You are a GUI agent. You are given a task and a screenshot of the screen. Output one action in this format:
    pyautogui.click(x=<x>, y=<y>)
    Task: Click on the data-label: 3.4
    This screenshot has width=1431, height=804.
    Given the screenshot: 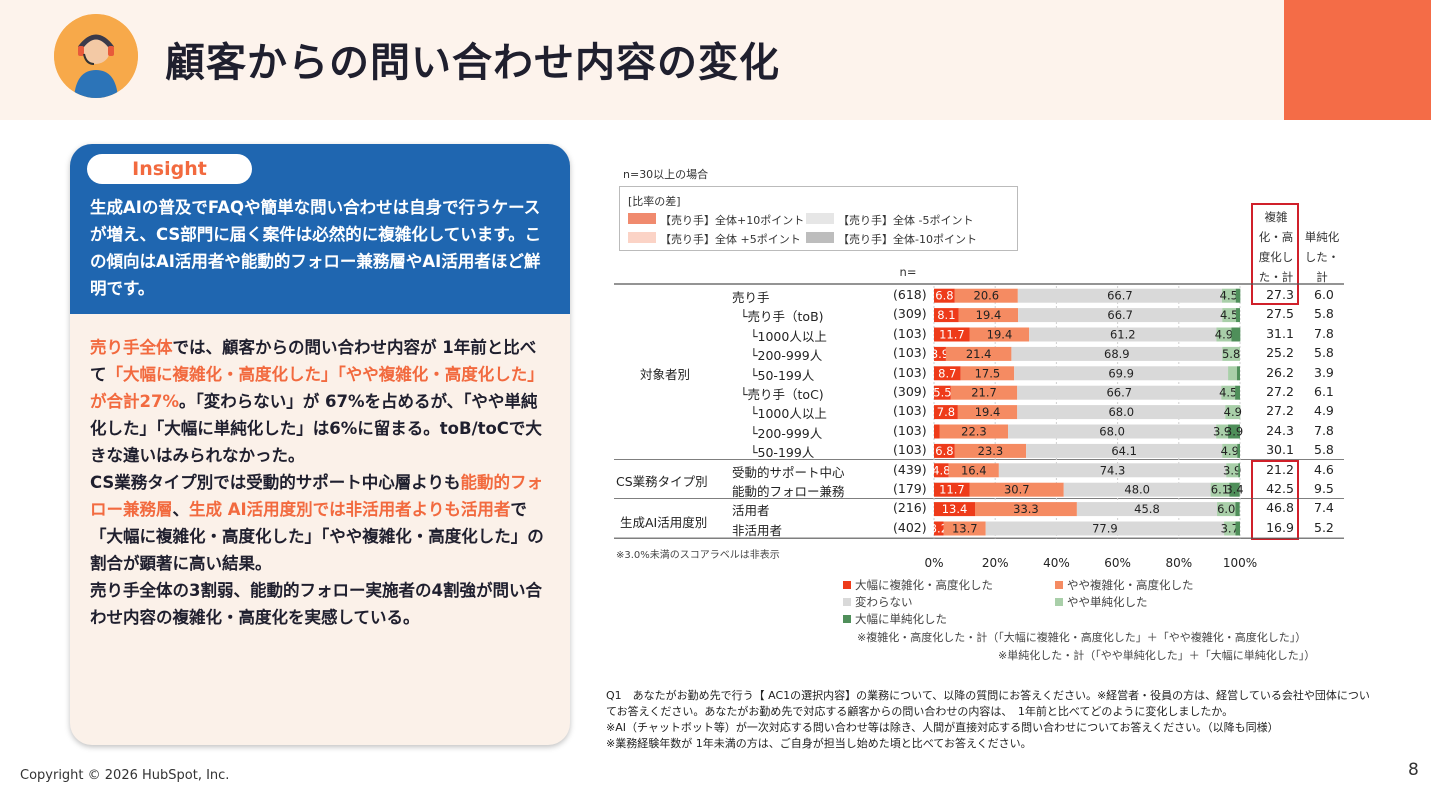 What is the action you would take?
    pyautogui.click(x=1234, y=490)
    